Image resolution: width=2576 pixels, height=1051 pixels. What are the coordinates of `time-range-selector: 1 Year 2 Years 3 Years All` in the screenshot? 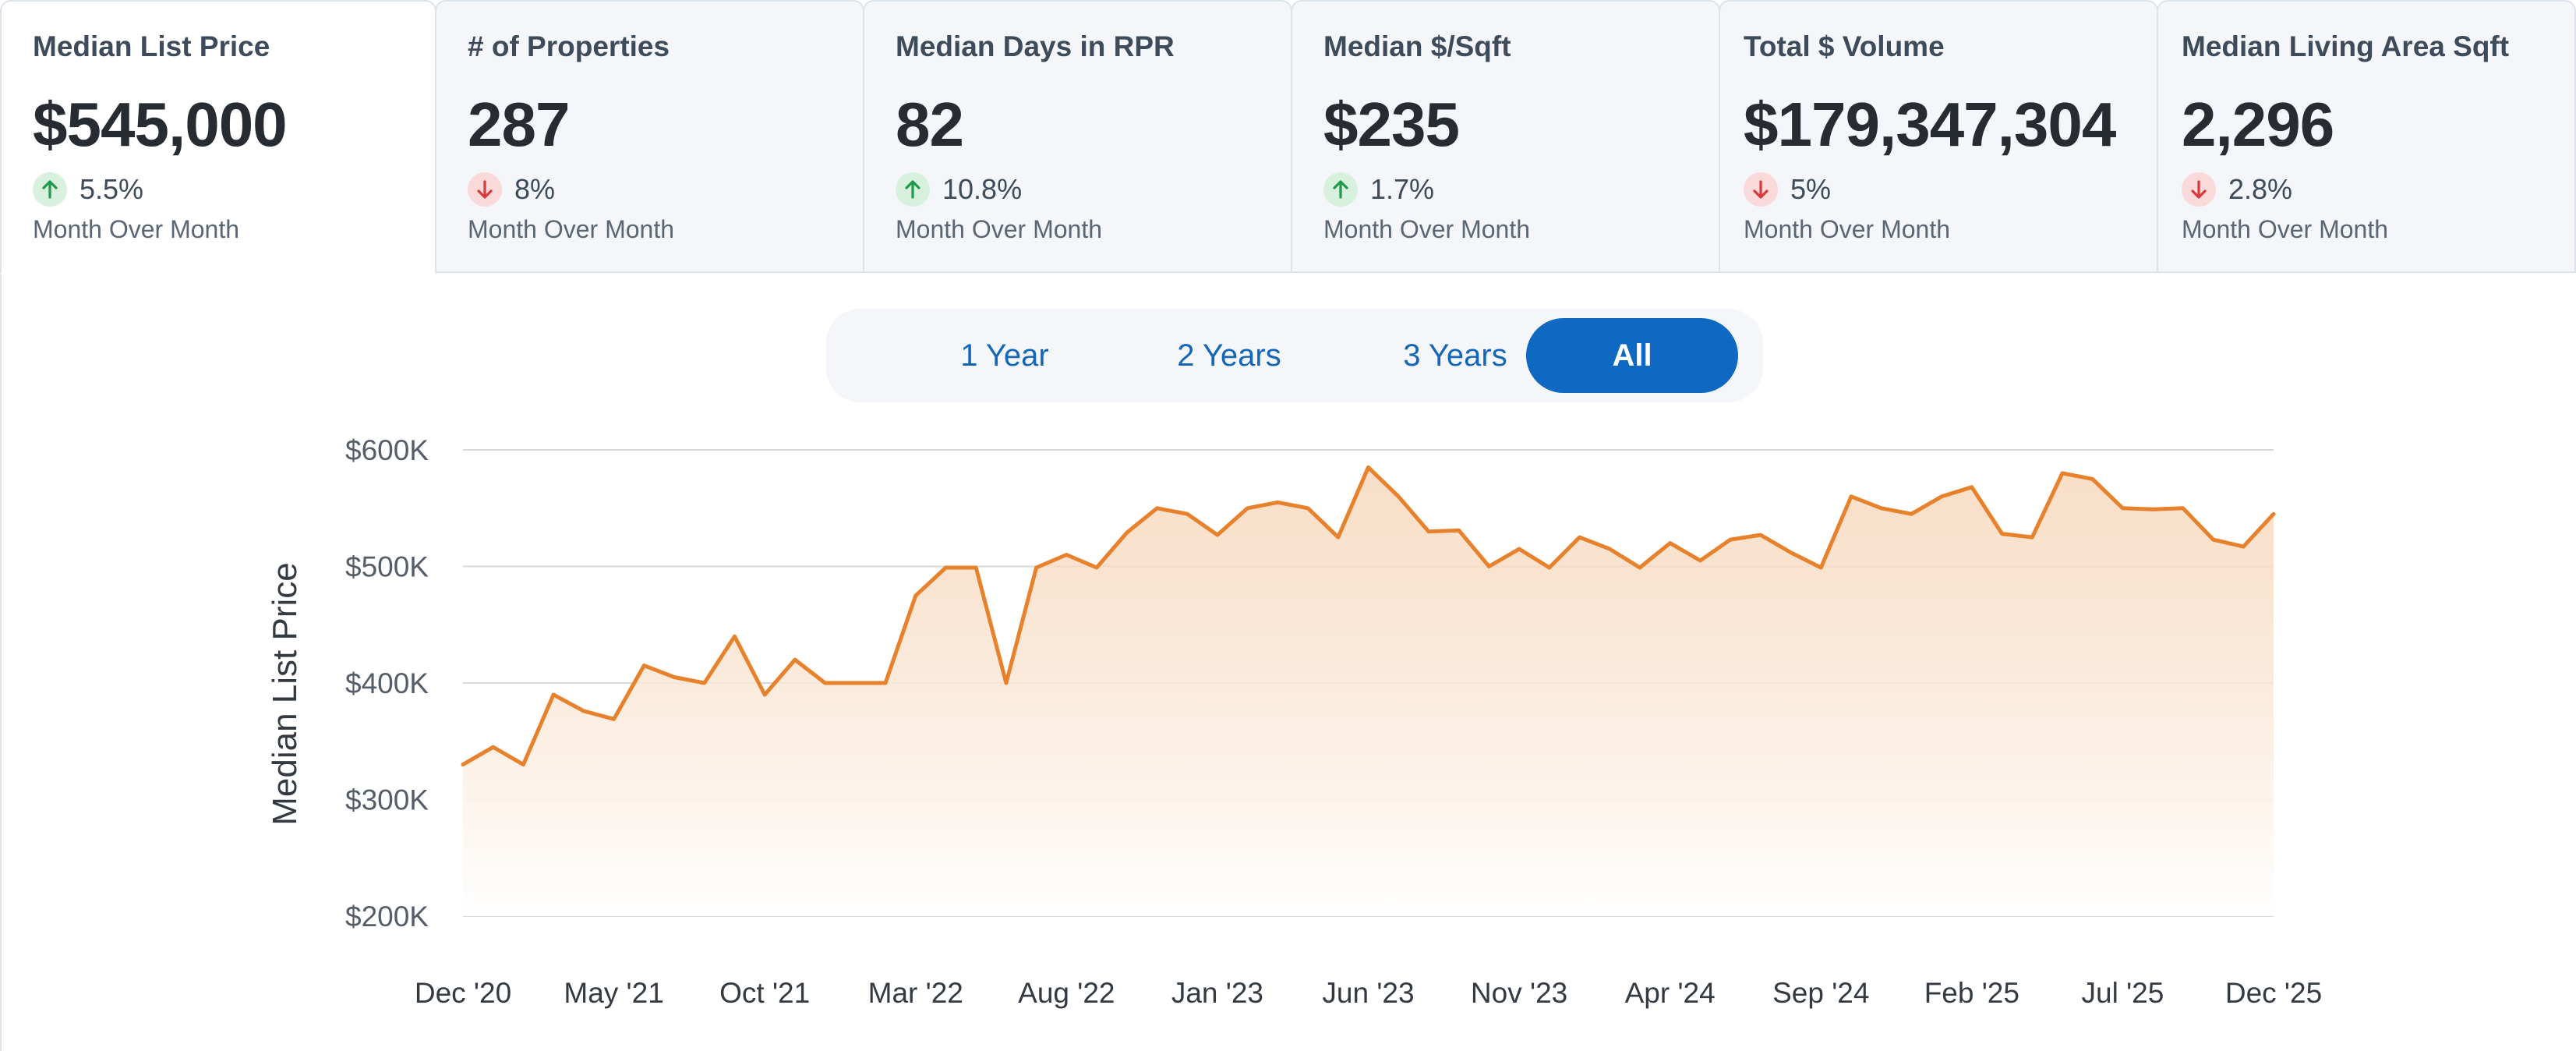 It's located at (1294, 356).